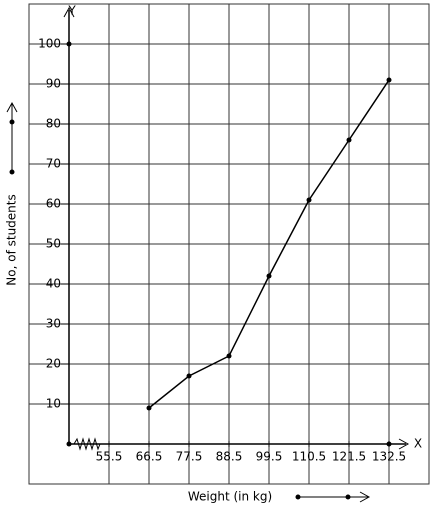  Describe the element at coordinates (71, 11) in the screenshot. I see `y-axis-name: Y` at that location.